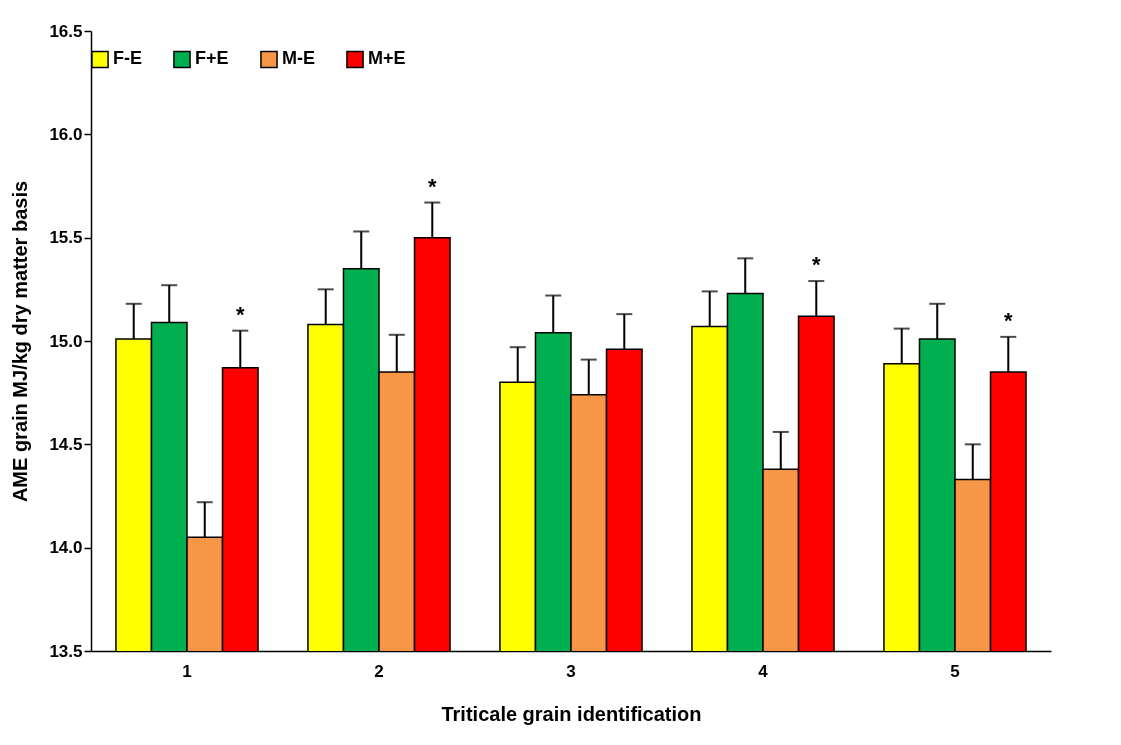 The width and height of the screenshot is (1121, 745). Describe the element at coordinates (66, 31) in the screenshot. I see `y-tick-label: 16.5` at that location.